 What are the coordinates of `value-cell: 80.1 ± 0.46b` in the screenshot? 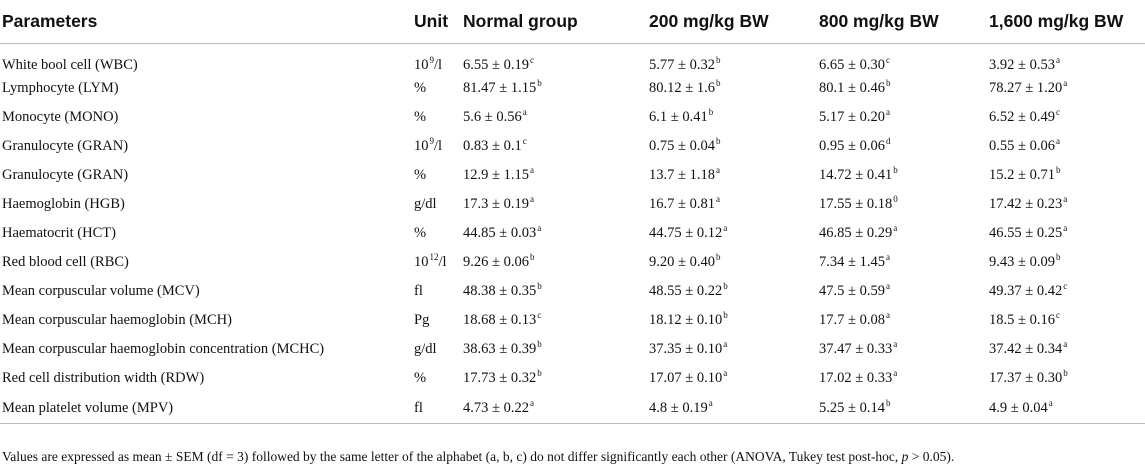 It's located at (902, 88).